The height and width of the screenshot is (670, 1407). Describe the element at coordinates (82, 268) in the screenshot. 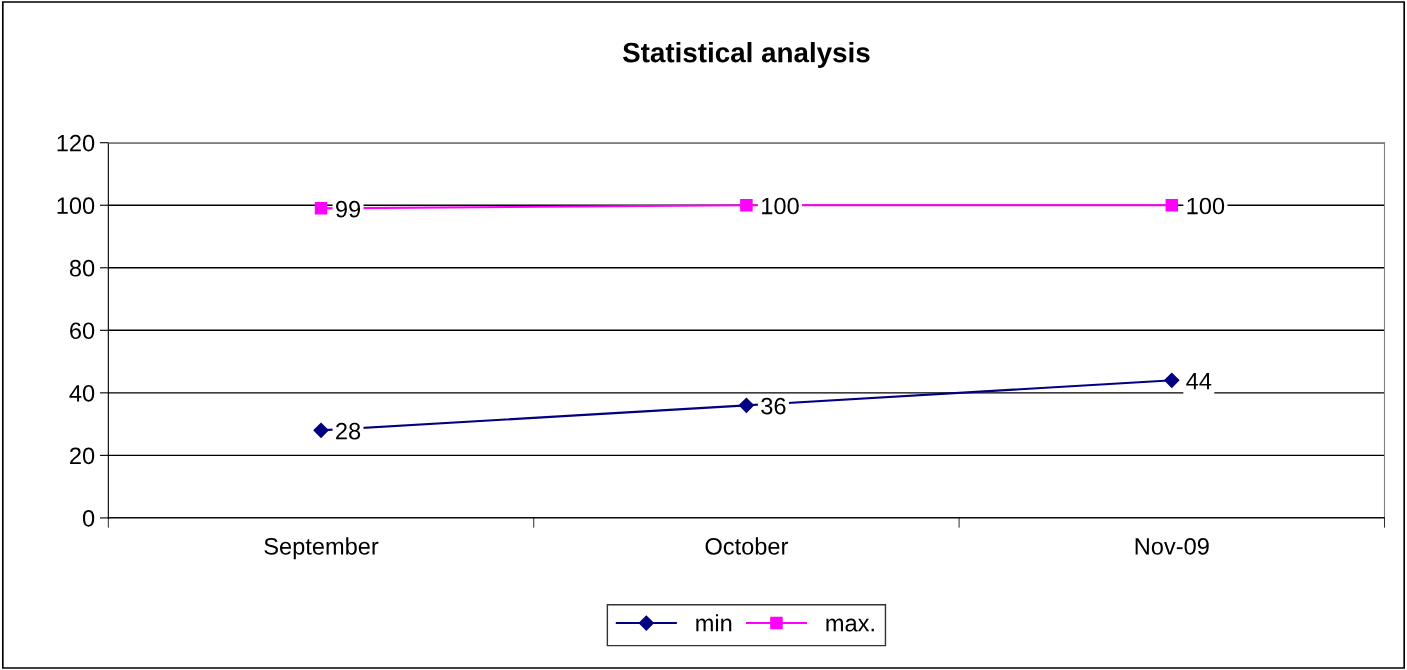

I see `y-tick-label: 80` at that location.